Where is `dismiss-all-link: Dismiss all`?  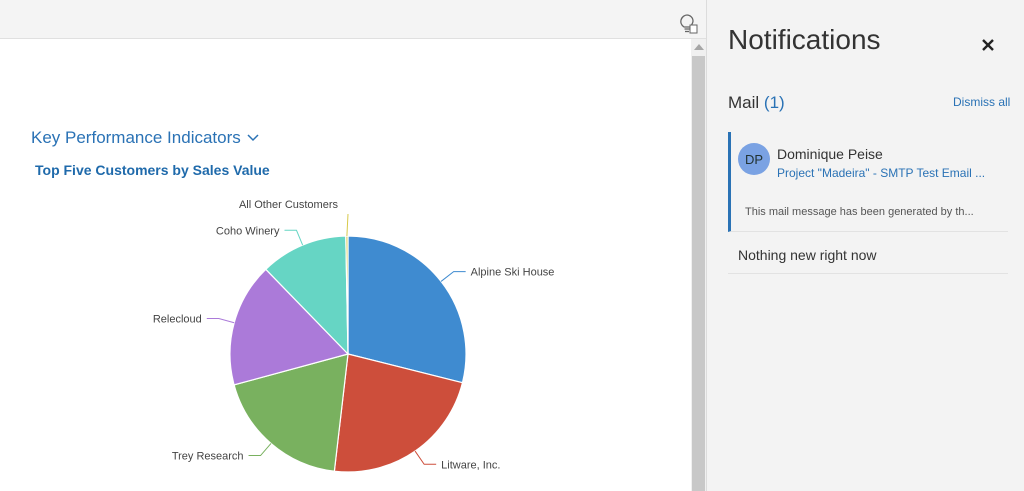
dismiss-all-link: Dismiss all is located at coordinates (982, 102).